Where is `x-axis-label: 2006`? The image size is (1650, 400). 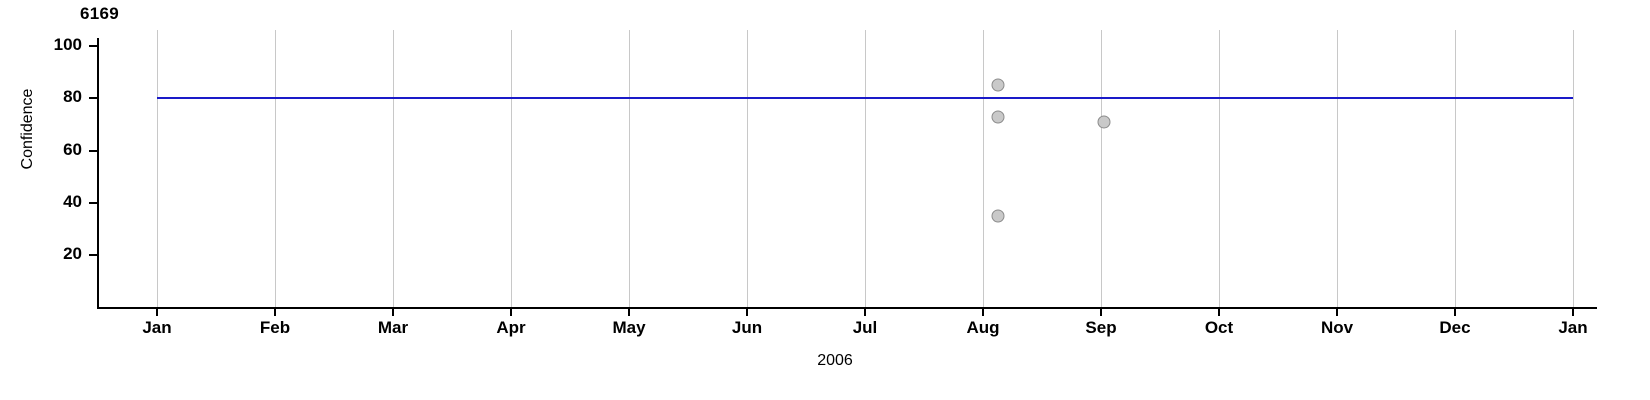 x-axis-label: 2006 is located at coordinates (835, 360).